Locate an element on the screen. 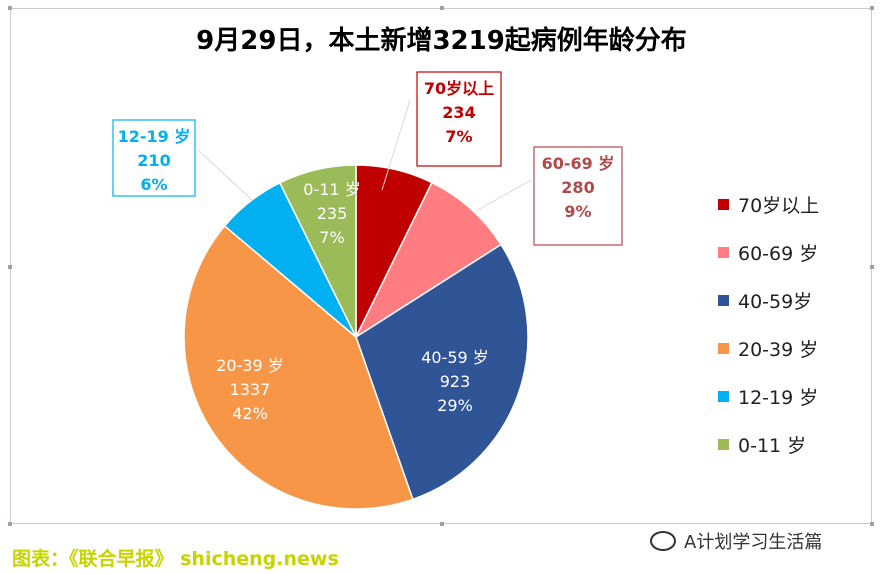 The image size is (883, 574). legend-label: 0-11 岁 is located at coordinates (772, 445).